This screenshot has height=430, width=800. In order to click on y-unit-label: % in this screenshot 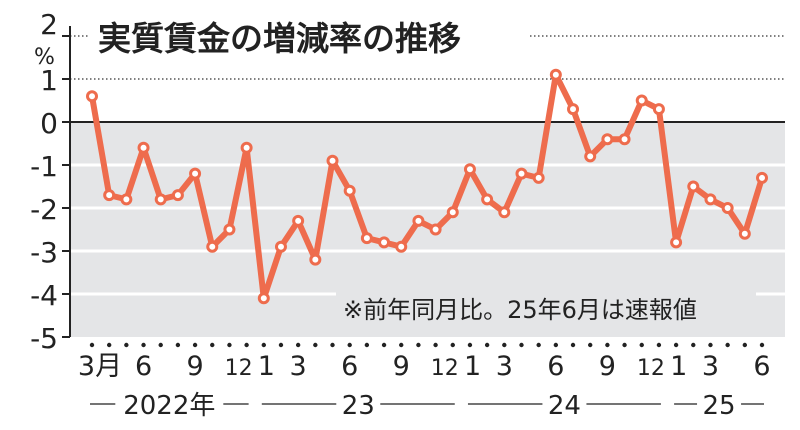, I will do `click(44, 57)`.